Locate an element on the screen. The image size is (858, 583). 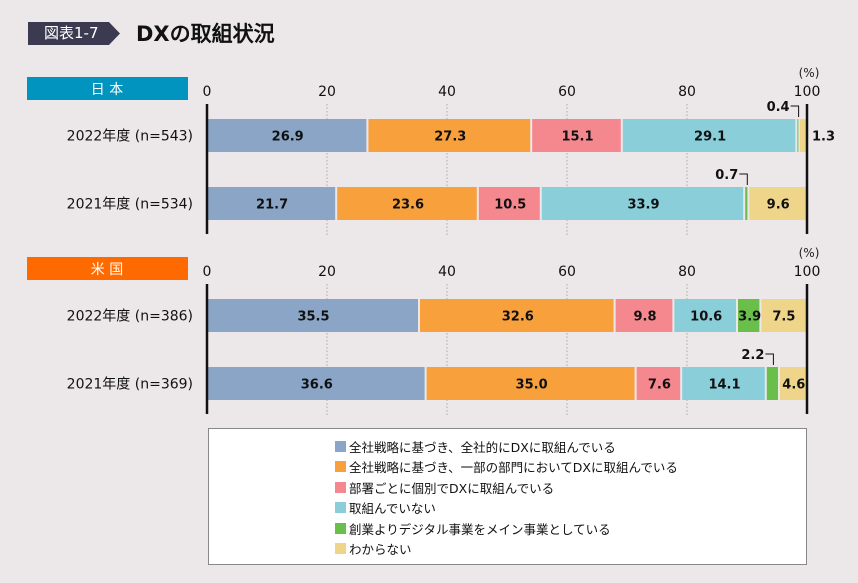
data-label: 35.5 is located at coordinates (313, 317).